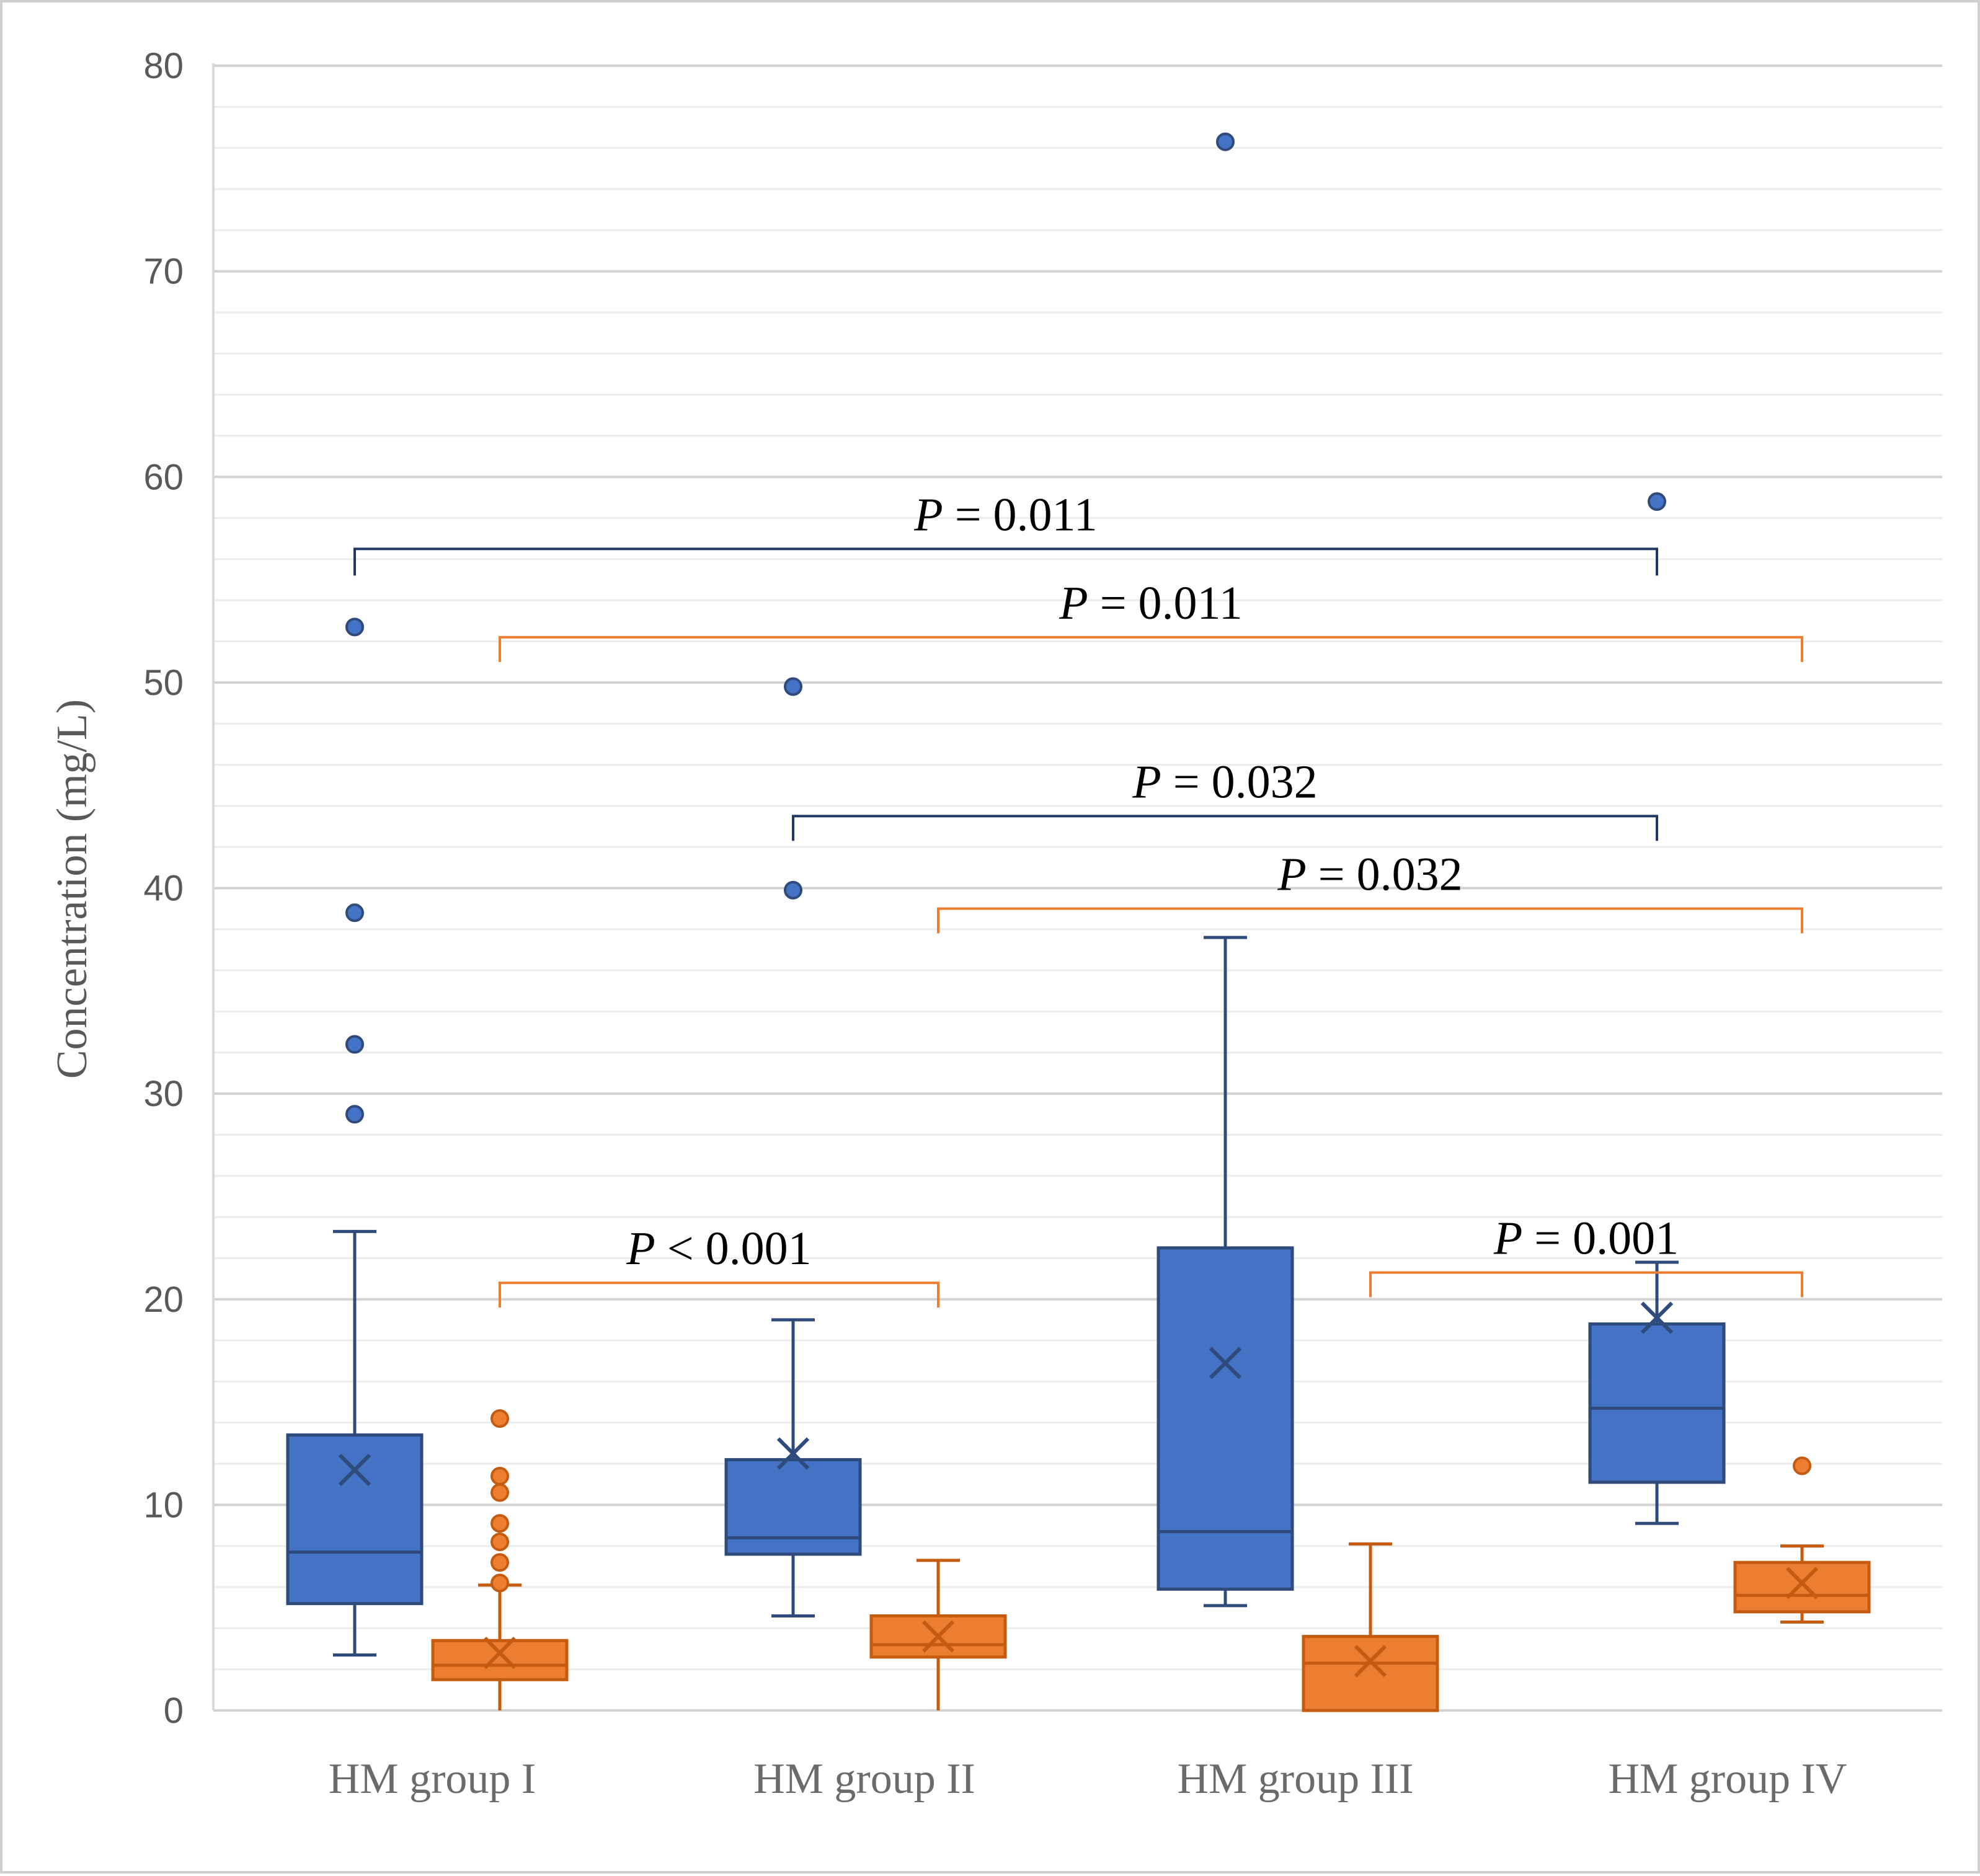 This screenshot has width=1980, height=1876. What do you see at coordinates (864, 1779) in the screenshot?
I see `x-category-label: HM group II` at bounding box center [864, 1779].